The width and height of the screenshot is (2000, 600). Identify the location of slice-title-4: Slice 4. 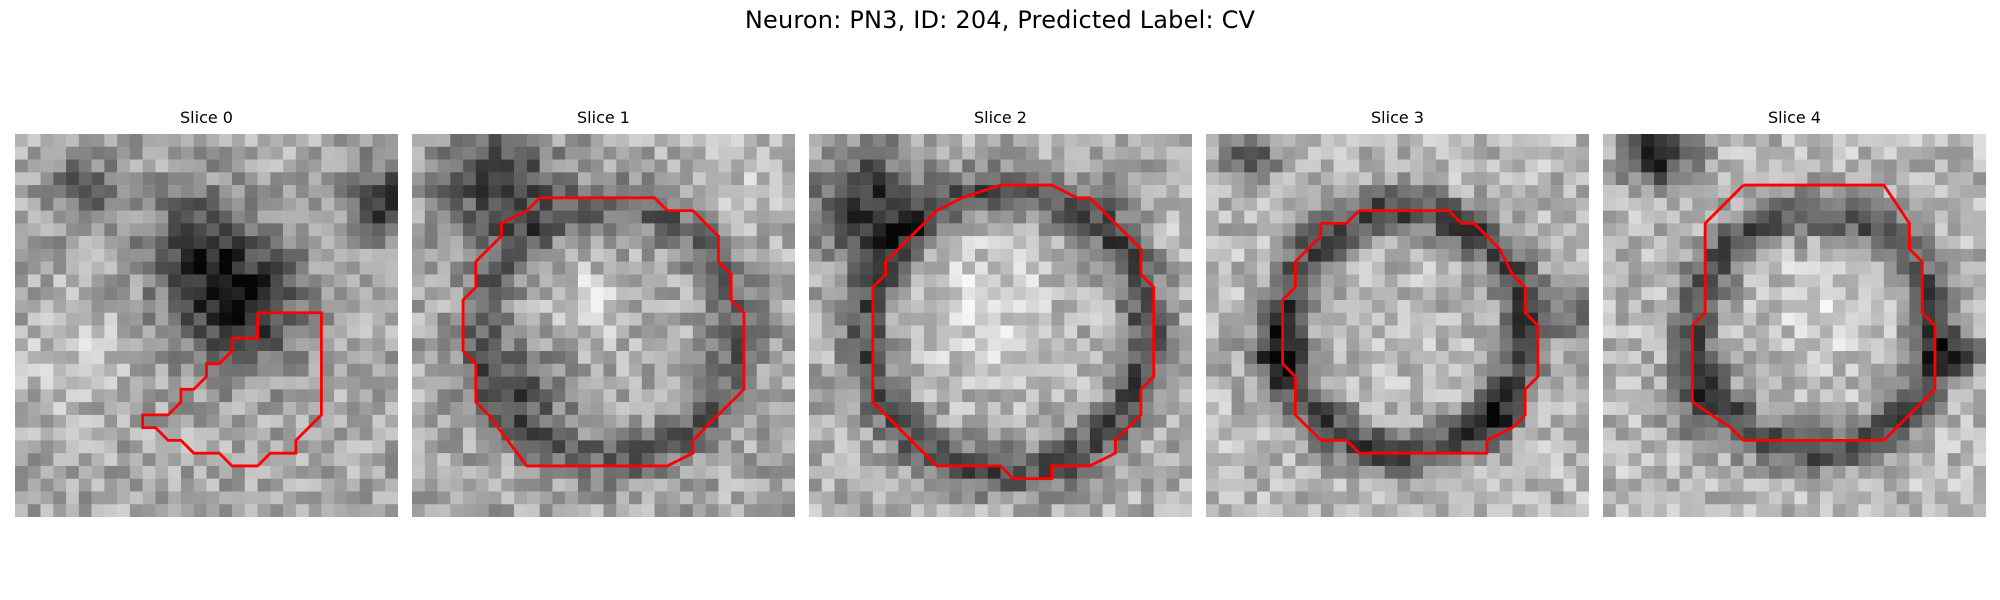
(1794, 117).